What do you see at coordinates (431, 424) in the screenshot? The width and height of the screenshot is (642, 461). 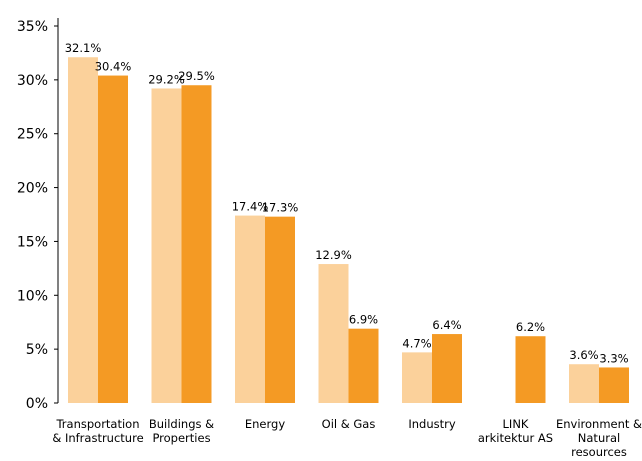 I see `category-label: Industry` at bounding box center [431, 424].